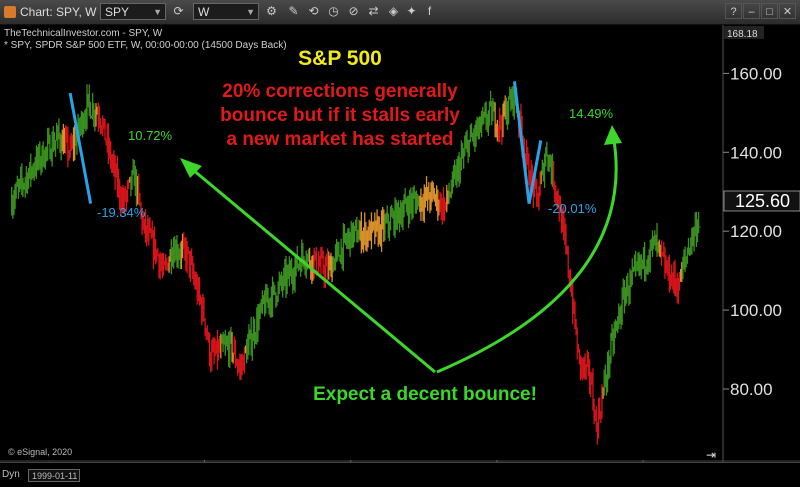  What do you see at coordinates (393, 11) in the screenshot?
I see `tag-icon: ◈` at bounding box center [393, 11].